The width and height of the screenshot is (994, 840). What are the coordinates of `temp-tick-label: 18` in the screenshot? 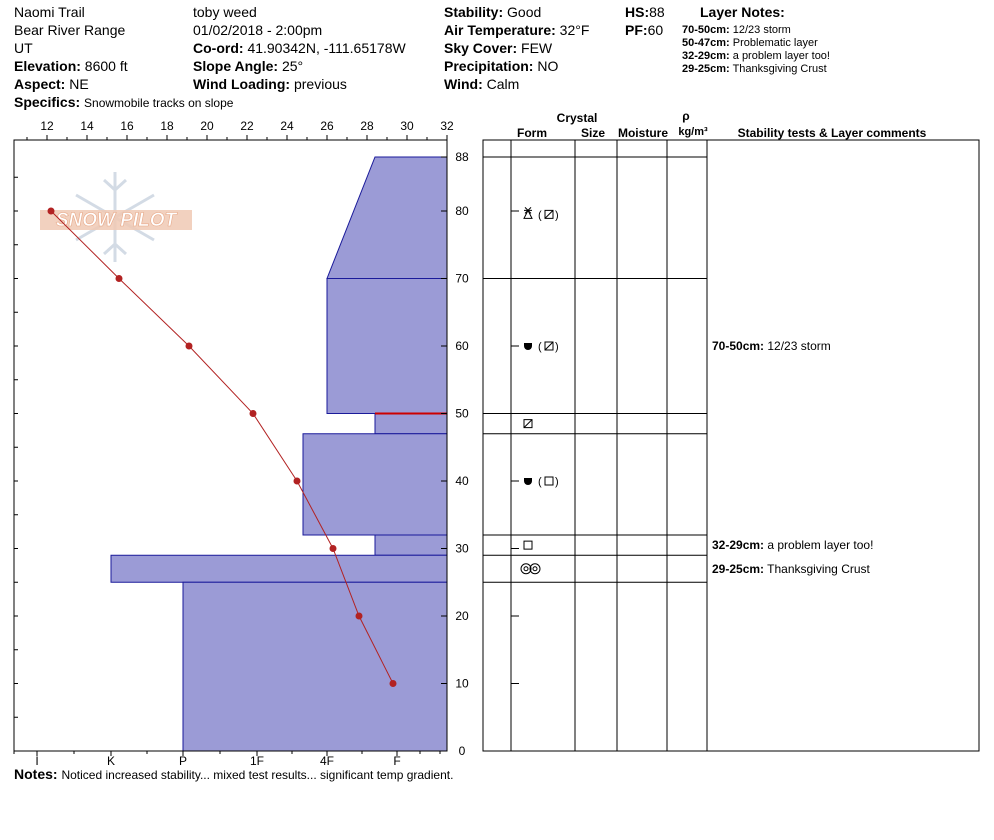 It's located at (167, 126).